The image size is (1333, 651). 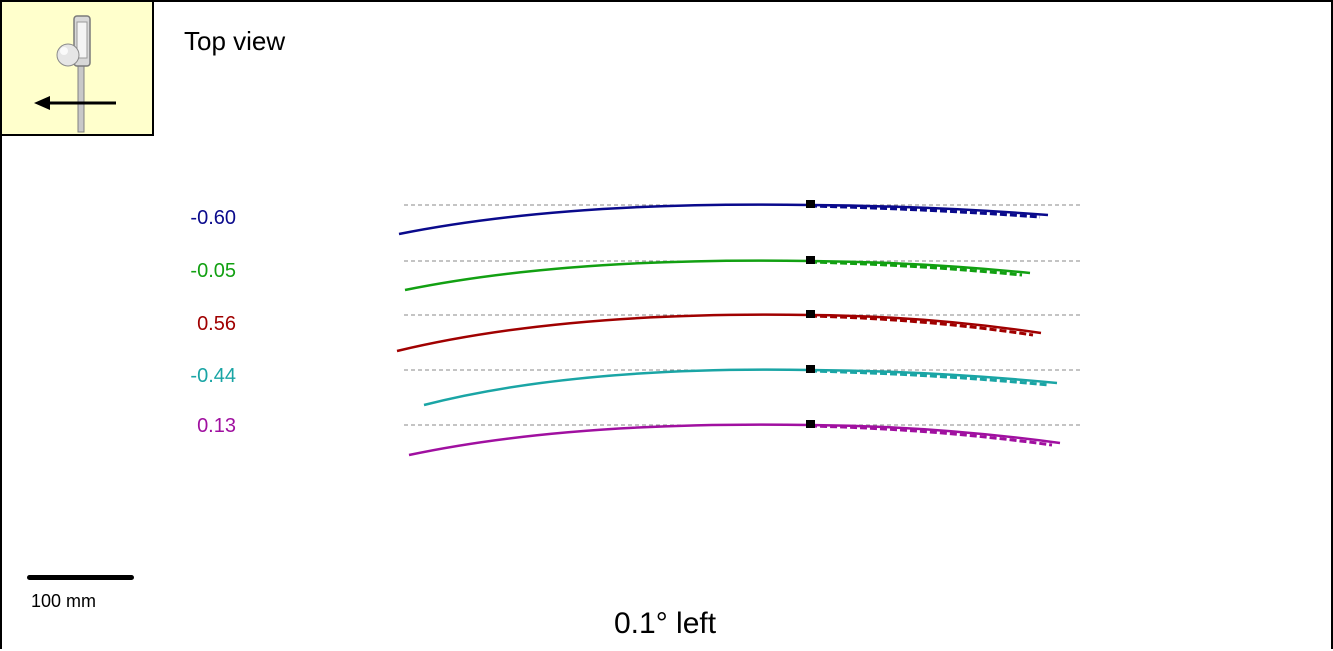 What do you see at coordinates (64, 601) in the screenshot?
I see `scale-bar-label: 100 mm` at bounding box center [64, 601].